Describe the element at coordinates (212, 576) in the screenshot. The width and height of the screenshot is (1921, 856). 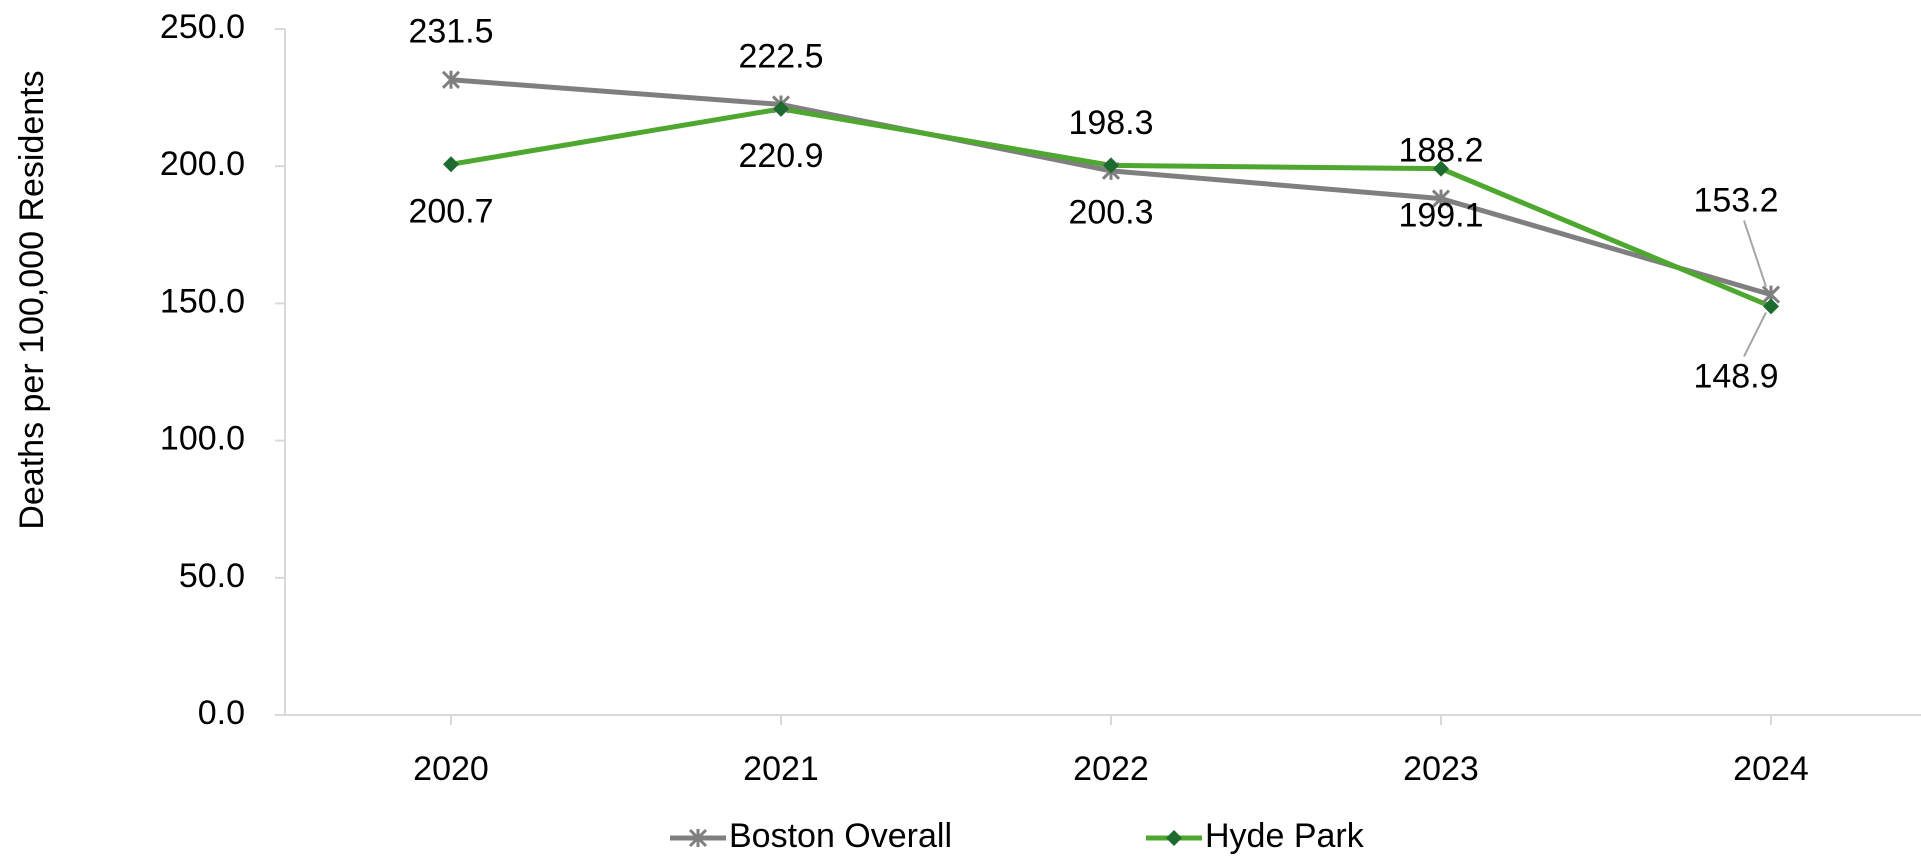
I see `y-tick-label: 50.0` at that location.